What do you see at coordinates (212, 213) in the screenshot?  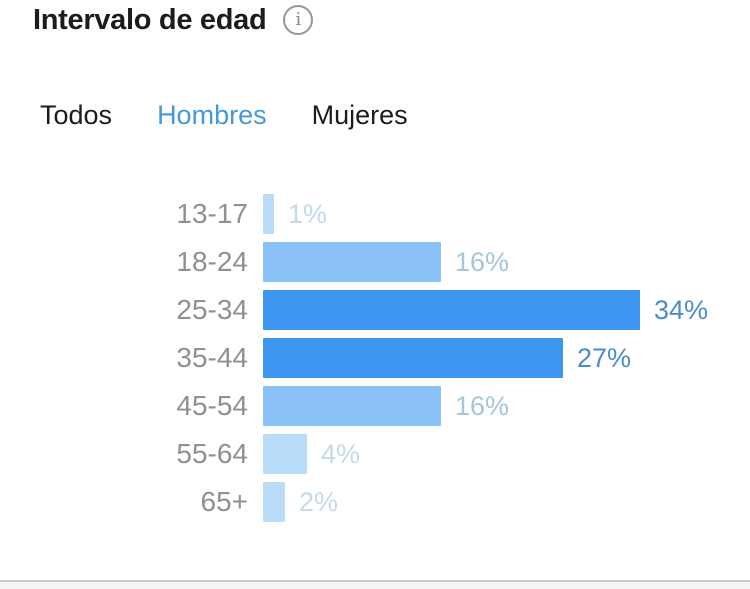 I see `category-label: 13-17` at bounding box center [212, 213].